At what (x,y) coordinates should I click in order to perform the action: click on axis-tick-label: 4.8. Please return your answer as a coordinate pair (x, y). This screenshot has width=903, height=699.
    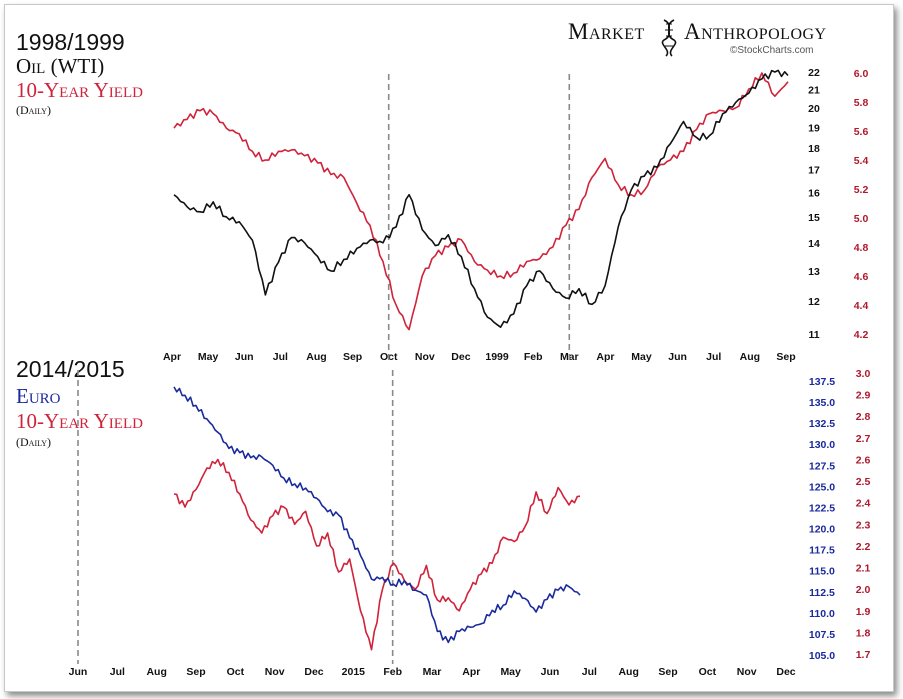
    Looking at the image, I should click on (861, 248).